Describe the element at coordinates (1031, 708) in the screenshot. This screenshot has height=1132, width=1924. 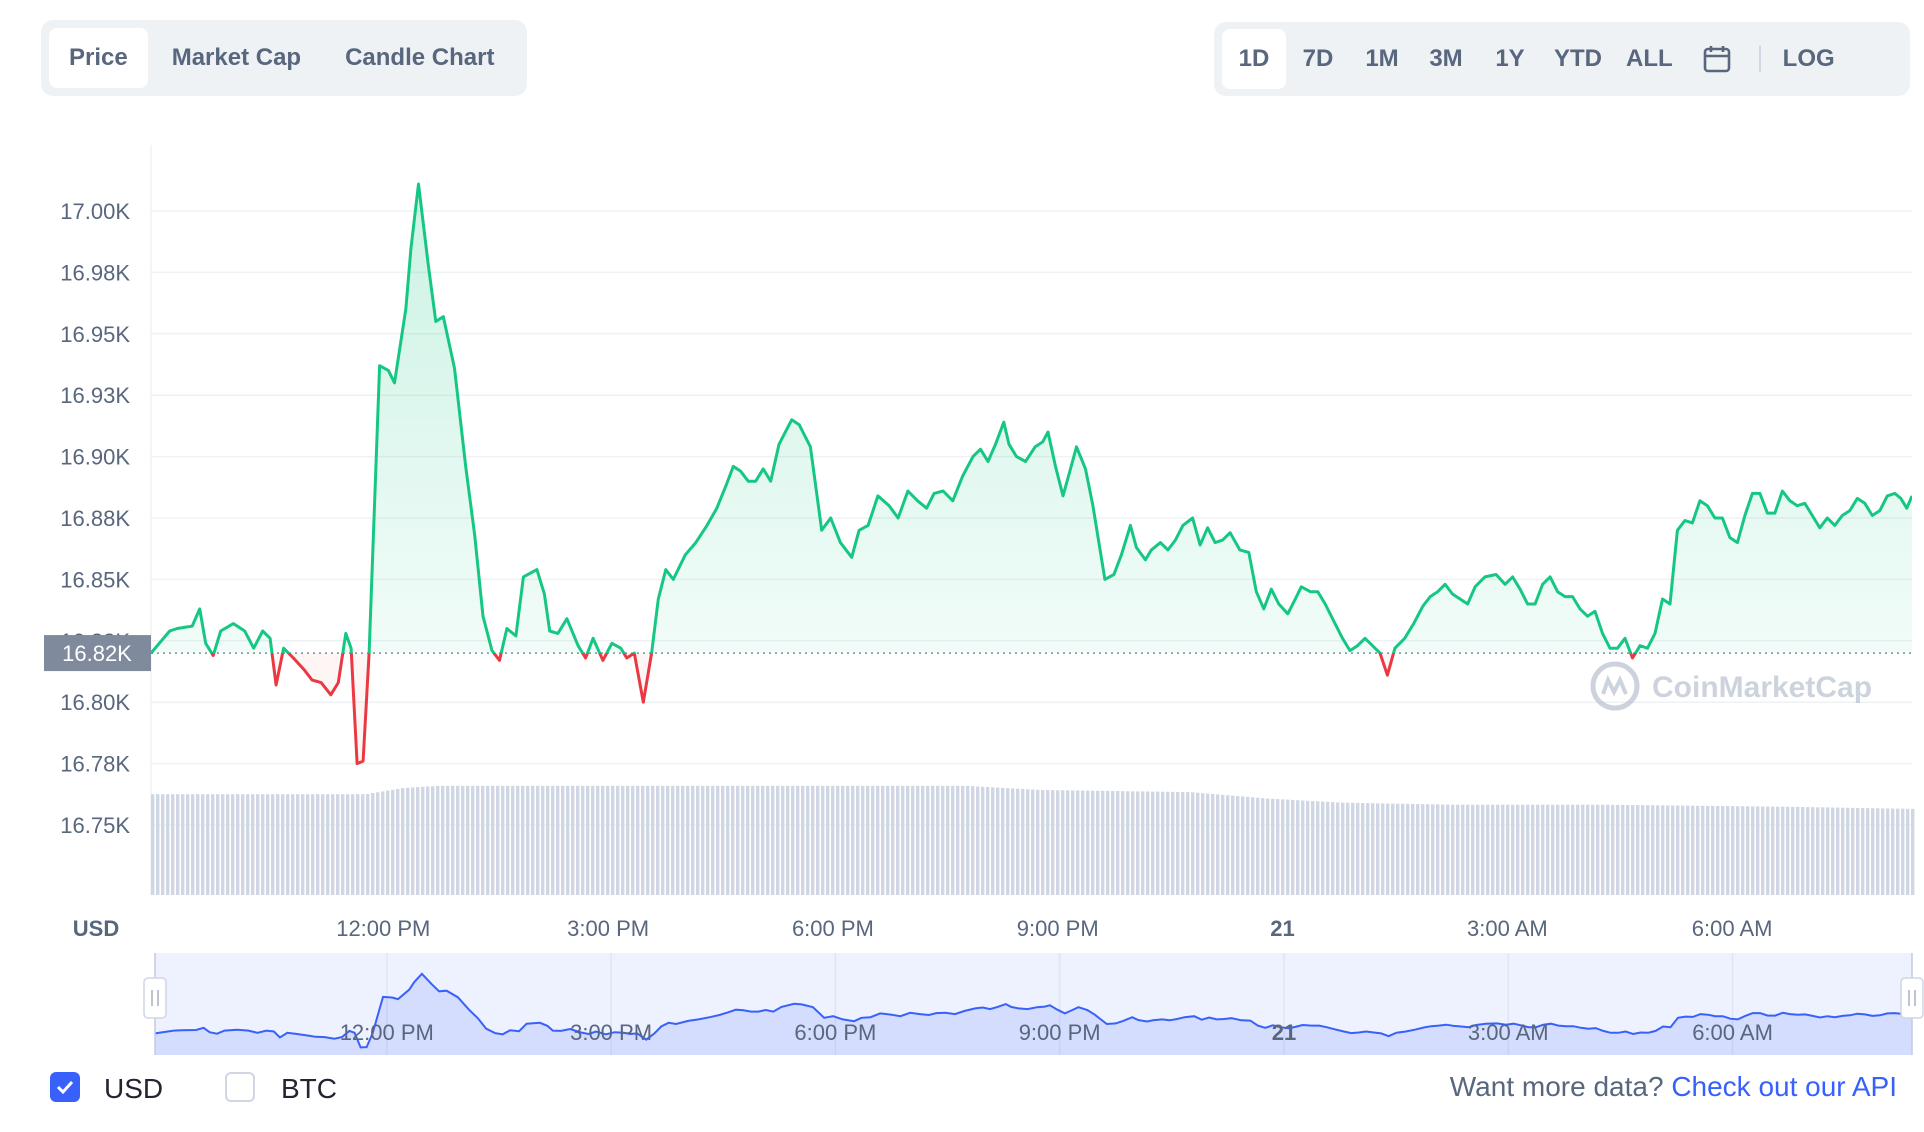
I see `price-area-down` at that location.